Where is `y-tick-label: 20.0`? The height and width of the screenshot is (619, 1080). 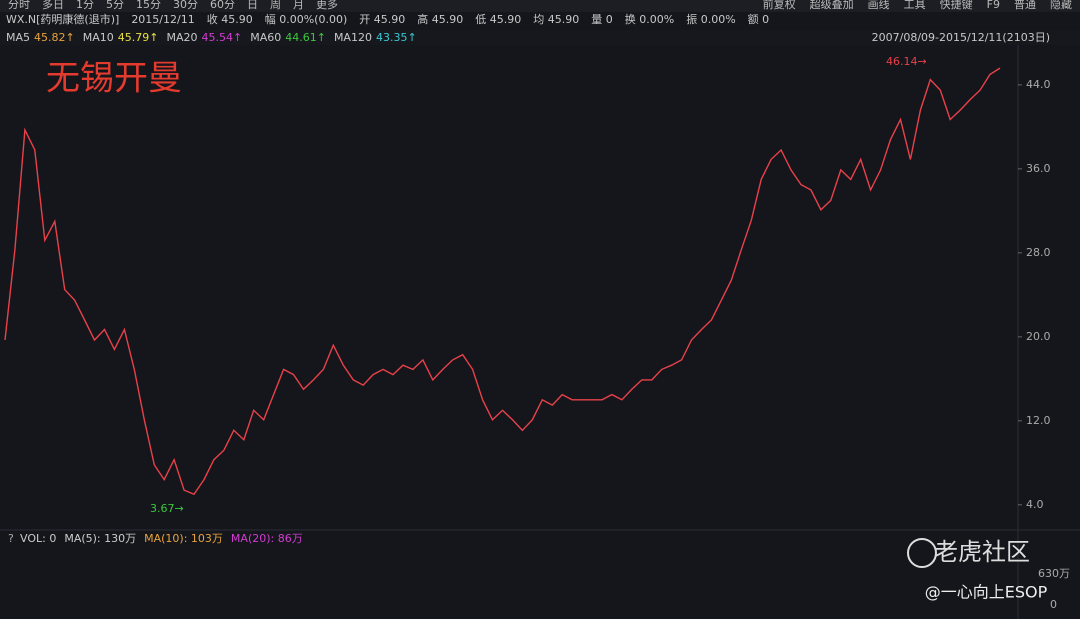
y-tick-label: 20.0 is located at coordinates (1038, 336).